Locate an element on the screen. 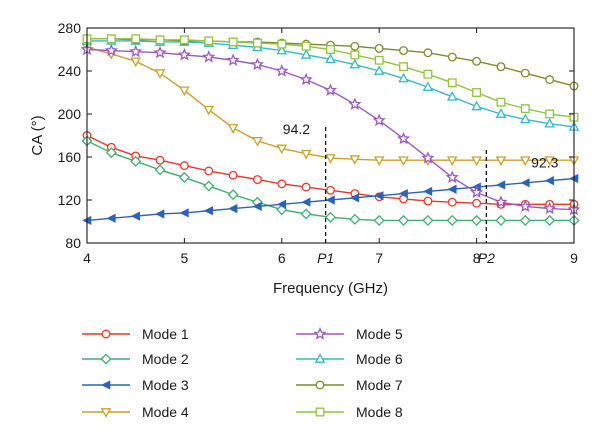 This screenshot has height=448, width=600. reference-line-label: P2 is located at coordinates (486, 258).